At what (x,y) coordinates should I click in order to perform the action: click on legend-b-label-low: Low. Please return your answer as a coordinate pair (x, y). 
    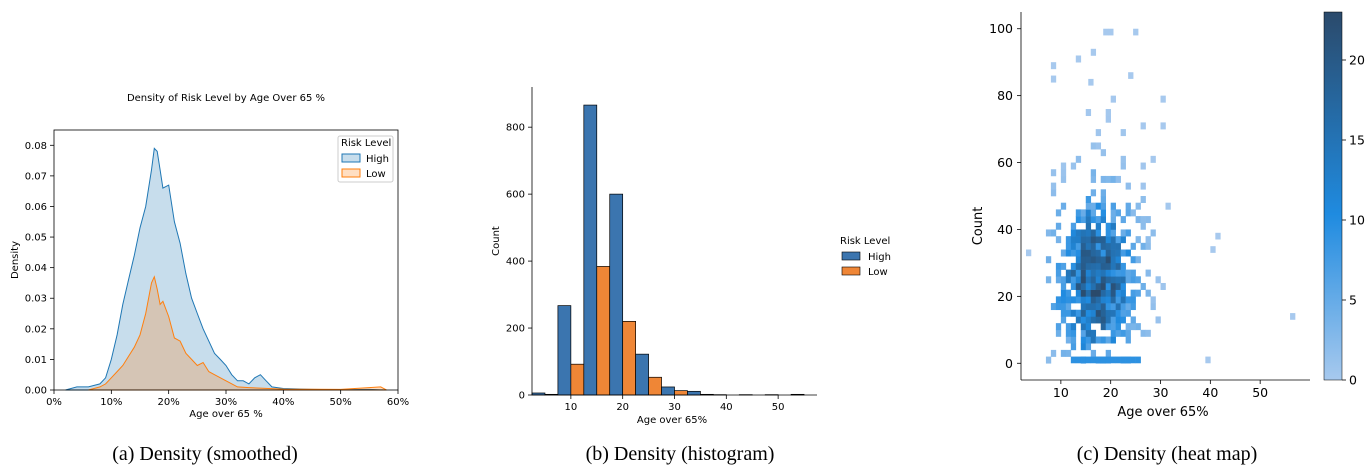
    Looking at the image, I should click on (878, 272).